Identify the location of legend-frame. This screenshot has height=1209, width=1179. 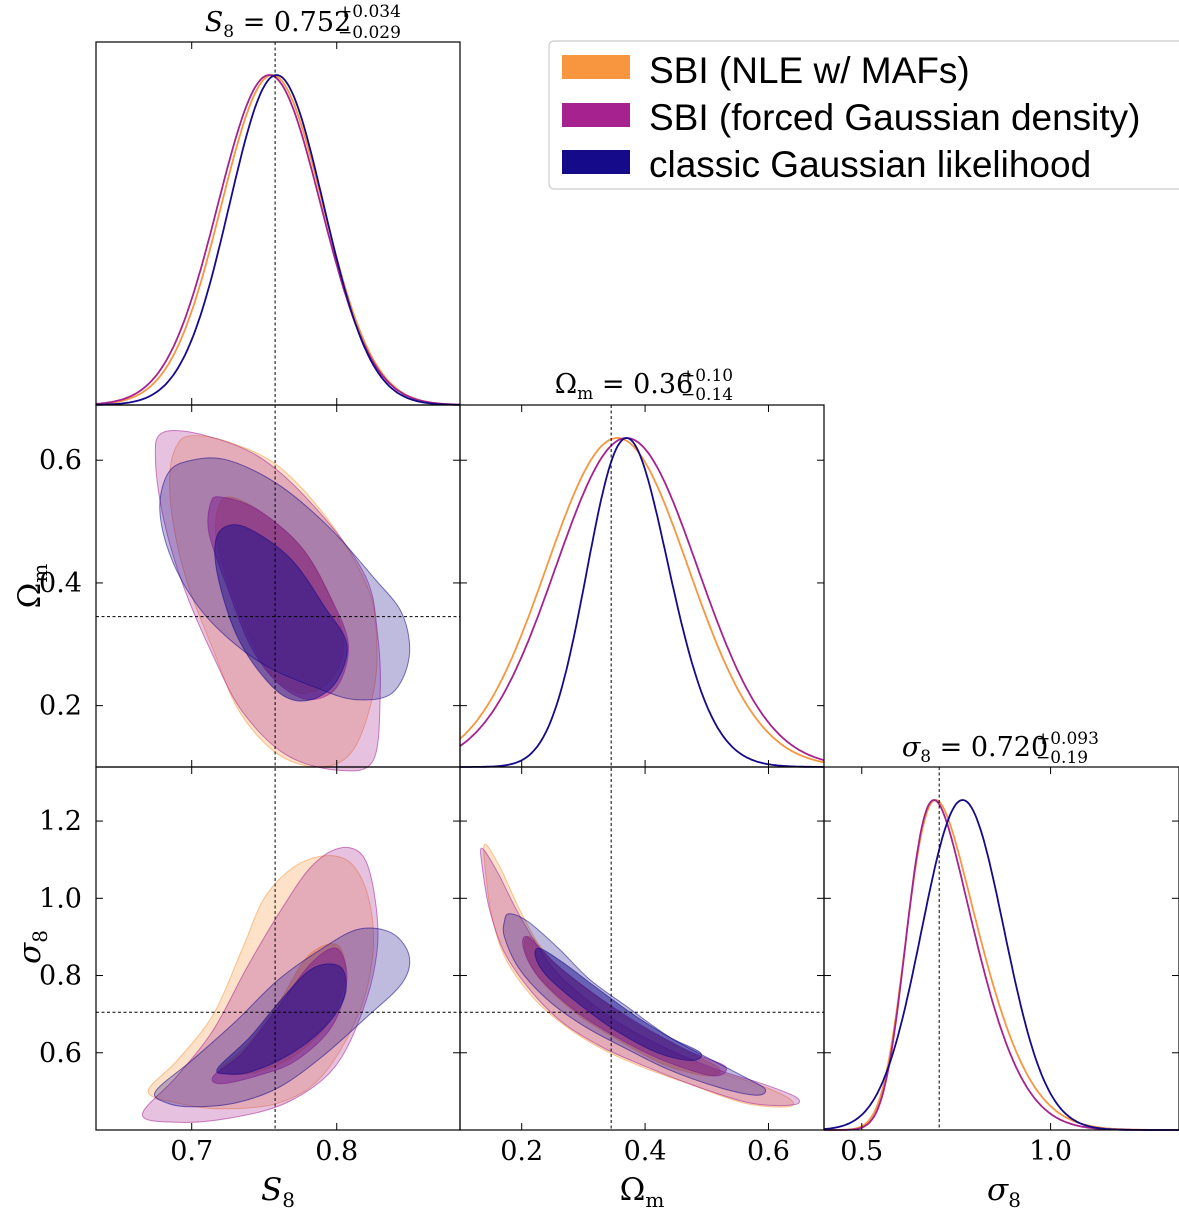
(863, 115).